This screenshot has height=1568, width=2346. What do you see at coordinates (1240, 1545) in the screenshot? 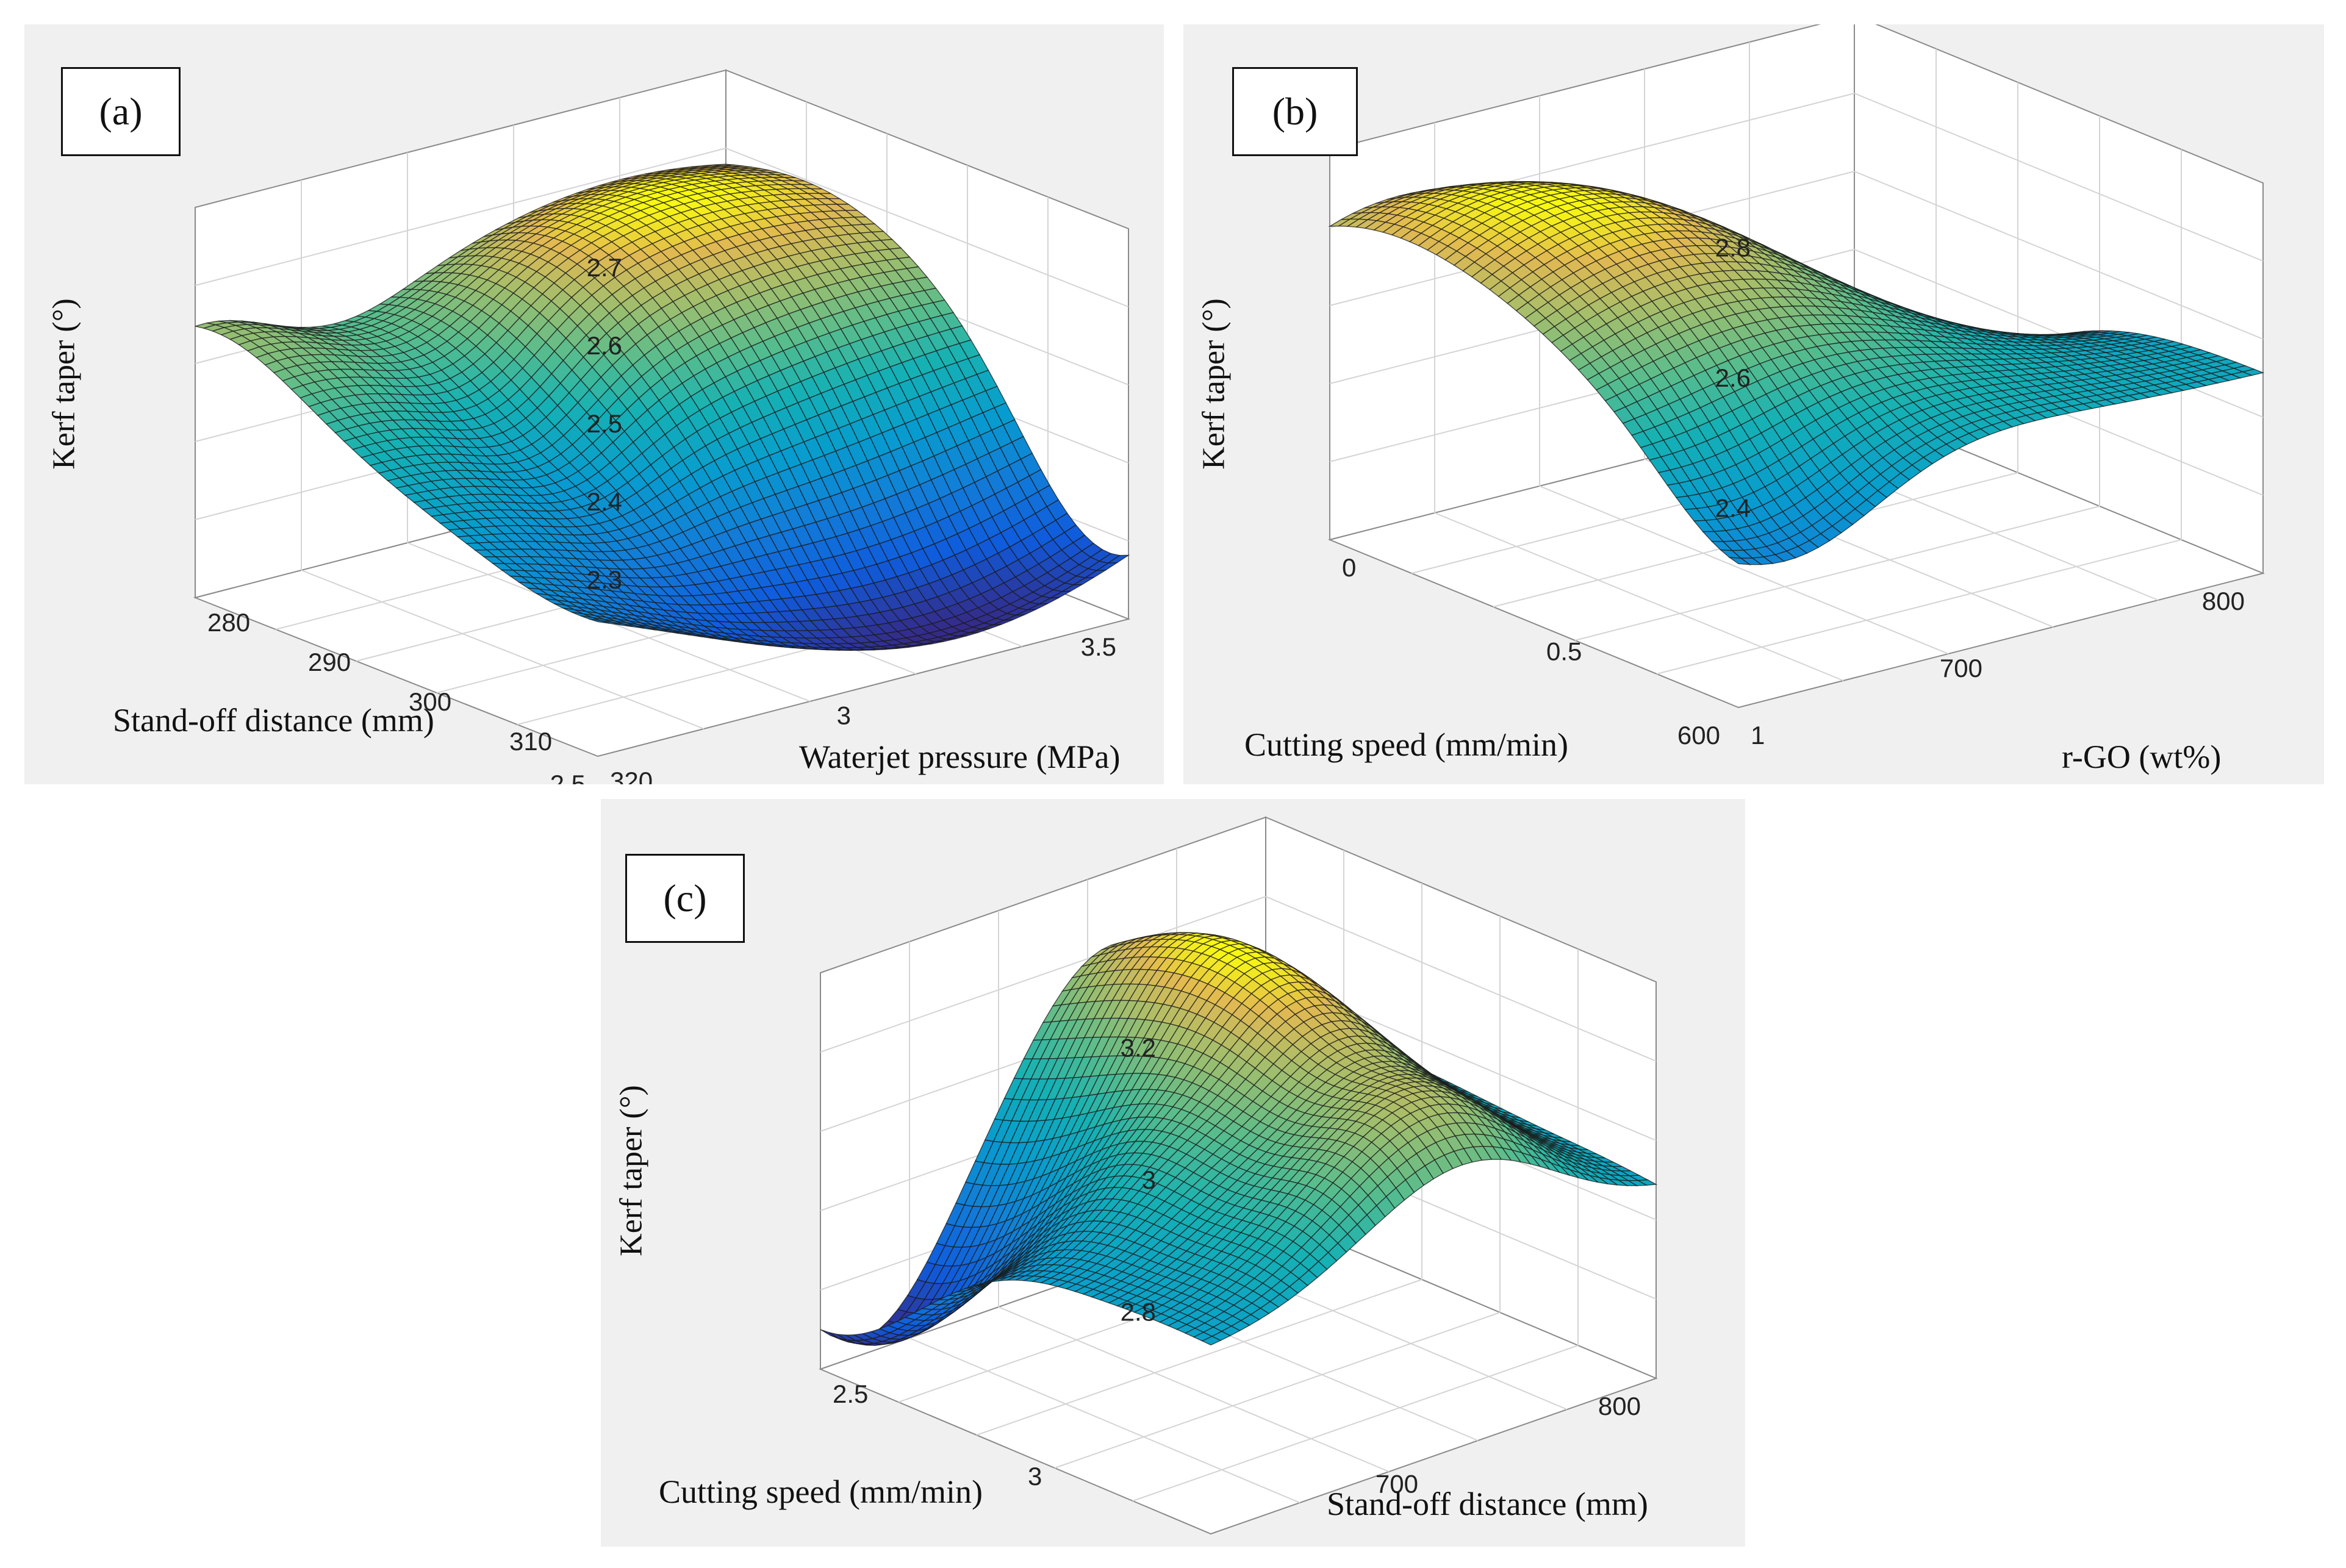
I see `y-tick-label: 3.5` at bounding box center [1240, 1545].